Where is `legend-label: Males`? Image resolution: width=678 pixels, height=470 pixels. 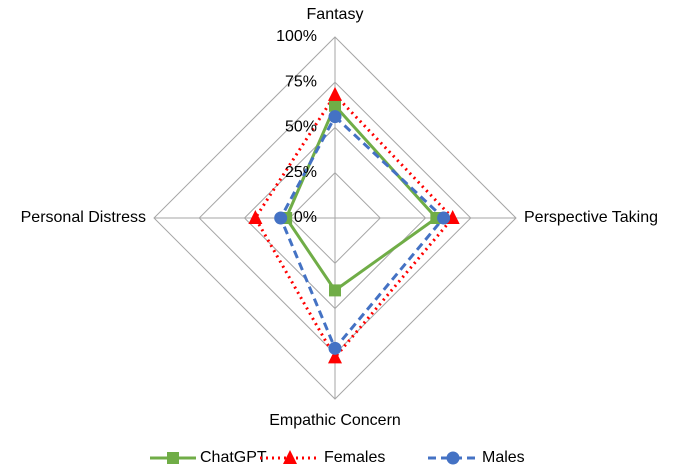
legend-label: Males is located at coordinates (503, 457).